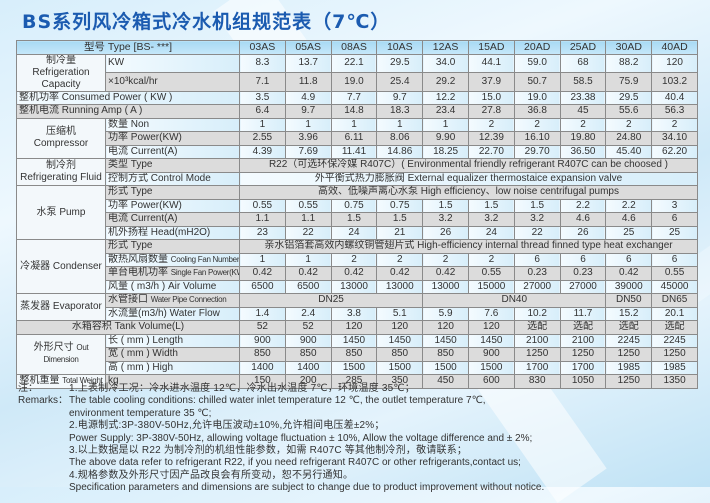 The height and width of the screenshot is (503, 710). What do you see at coordinates (445, 82) in the screenshot?
I see `value-cell: 29.2` at bounding box center [445, 82].